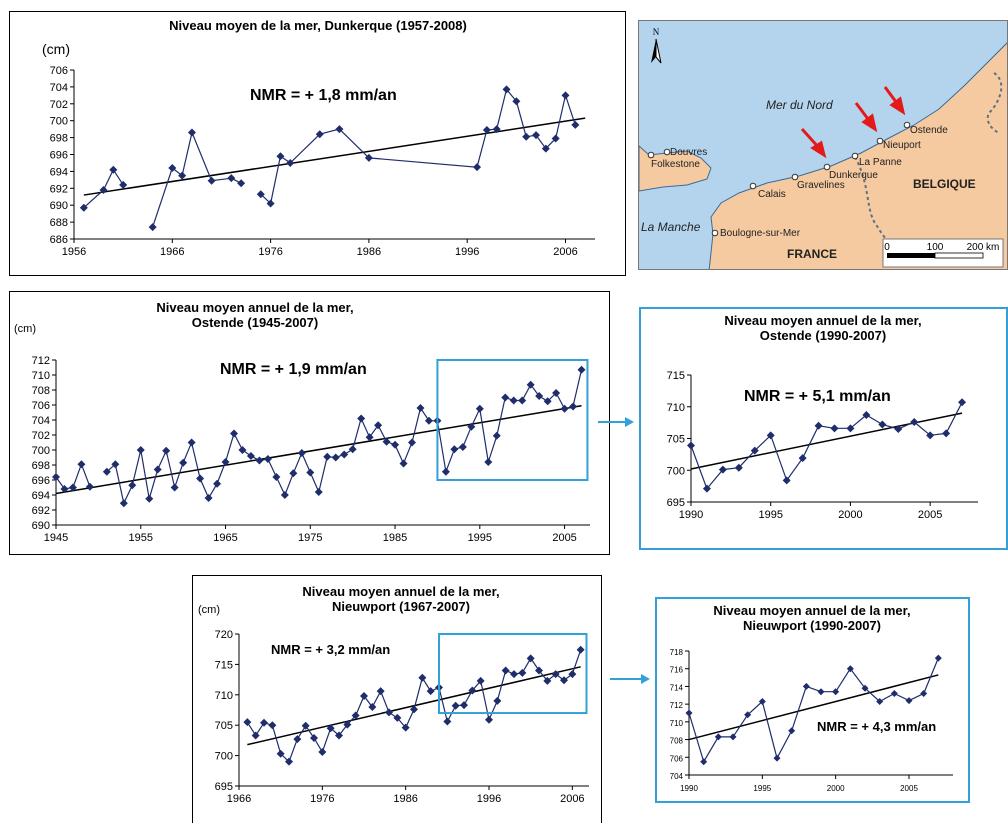 The image size is (1008, 824). Describe the element at coordinates (59, 156) in the screenshot. I see `y-tick-label: 696` at that location.